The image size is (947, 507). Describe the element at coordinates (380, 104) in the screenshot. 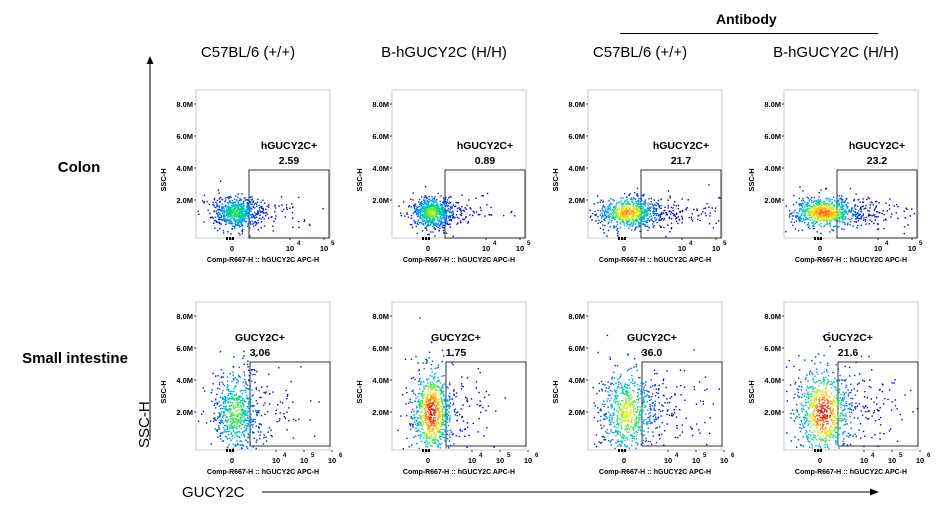

I see `y-tick-label: 8.0M` at that location.